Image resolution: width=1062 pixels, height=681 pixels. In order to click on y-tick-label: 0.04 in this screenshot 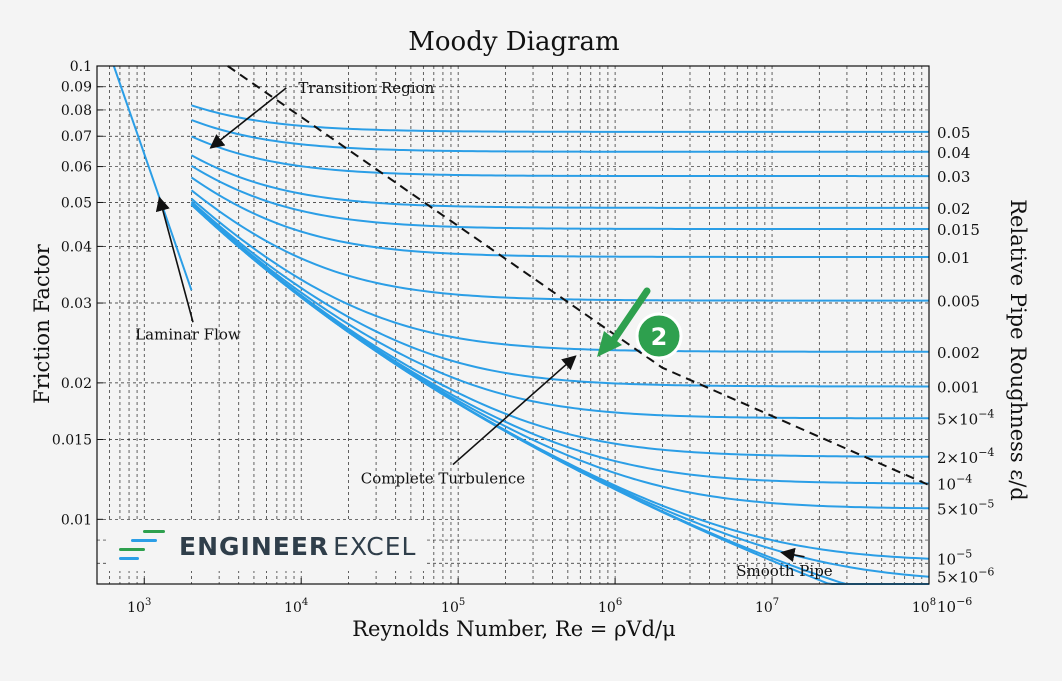, I will do `click(76, 247)`.